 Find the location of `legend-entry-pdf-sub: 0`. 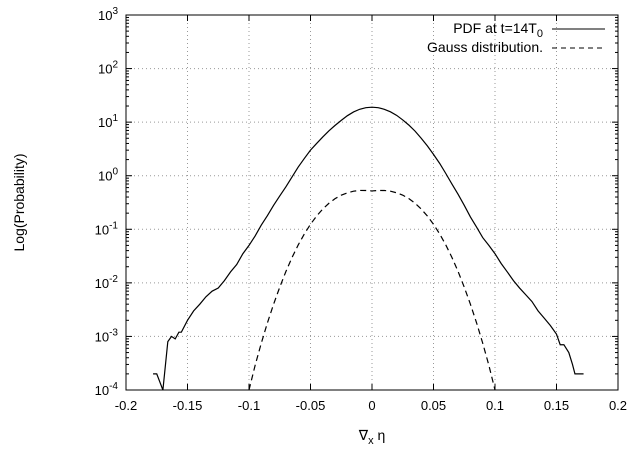

legend-entry-pdf-sub: 0 is located at coordinates (540, 34).